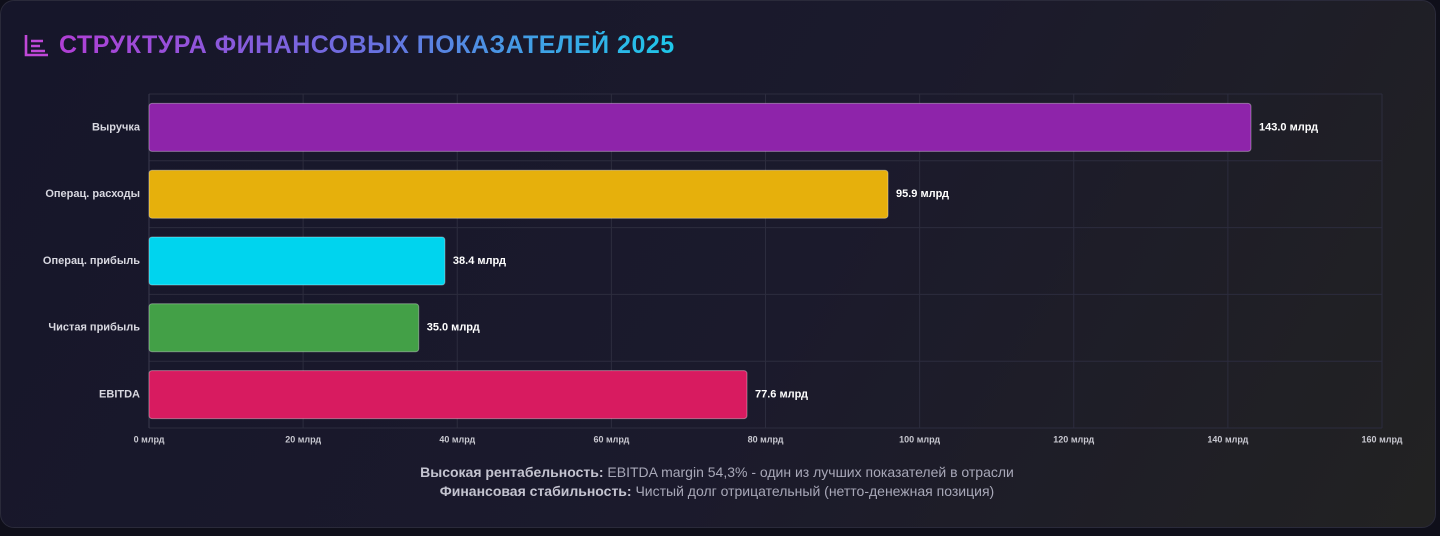  Describe the element at coordinates (92, 194) in the screenshot. I see `y-tick-label: Операц. расходы` at that location.